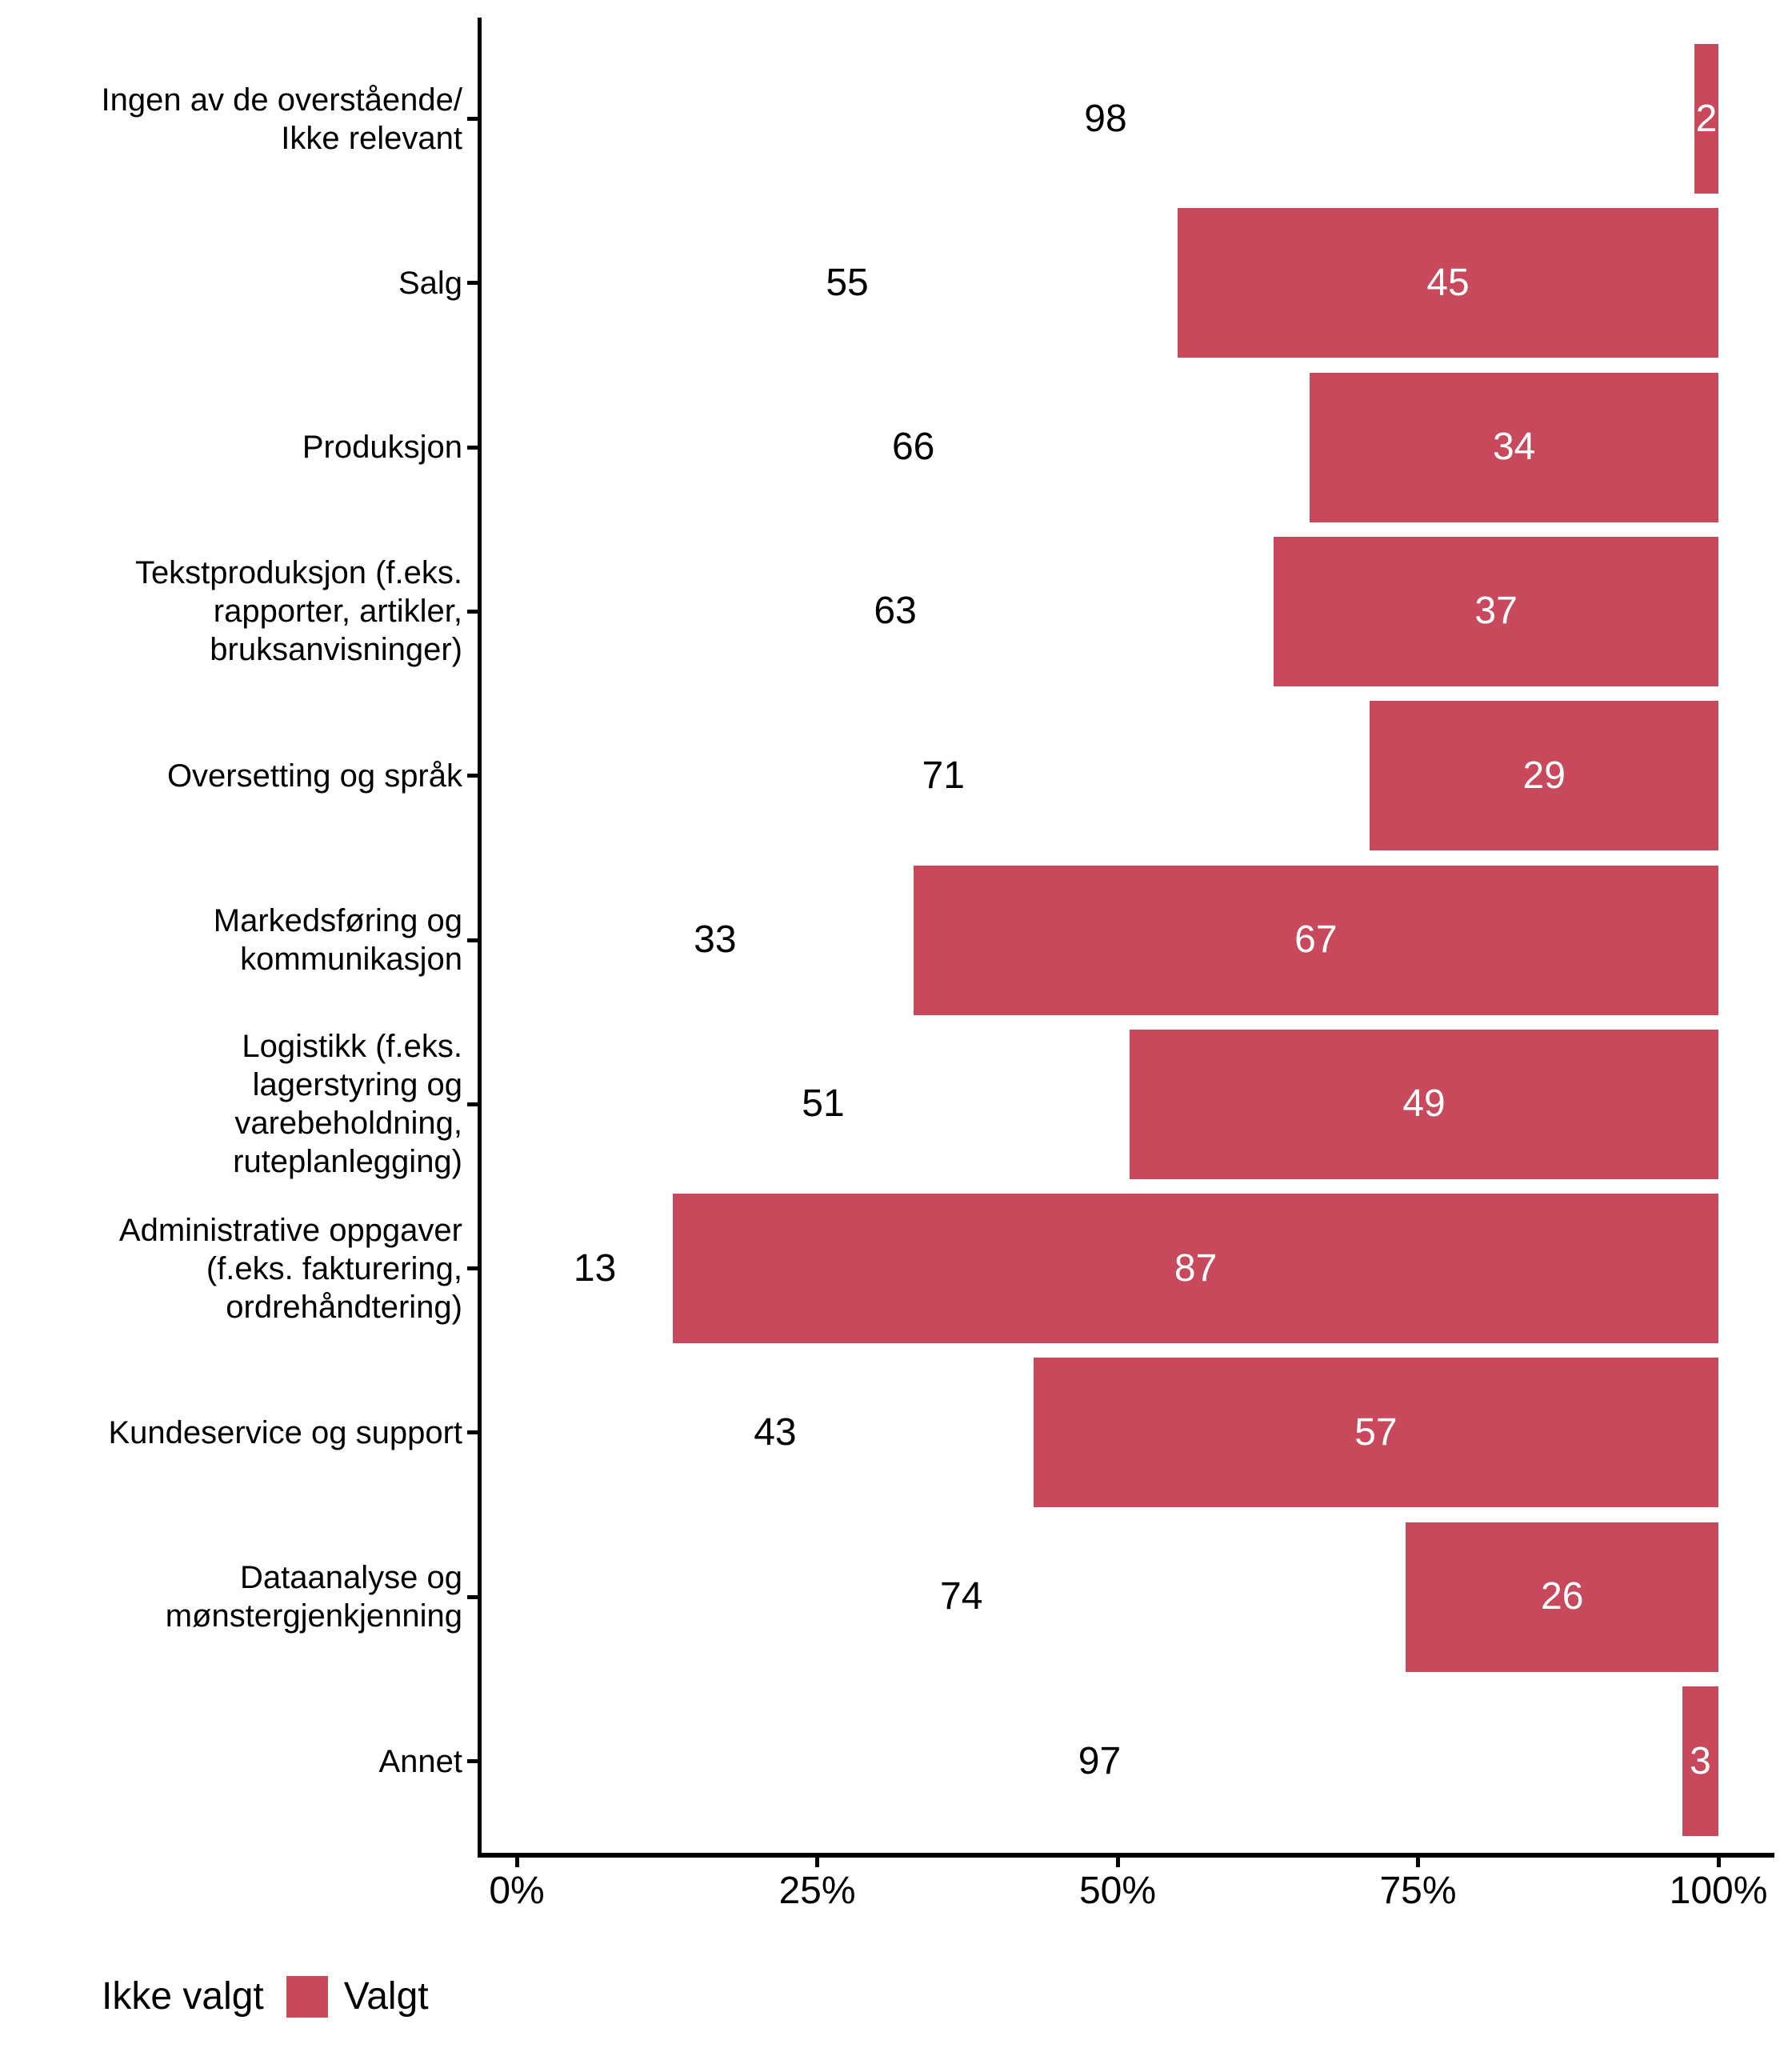 The height and width of the screenshot is (2048, 1792). Describe the element at coordinates (595, 1268) in the screenshot. I see `value-label-ikke-valgt: 13` at that location.